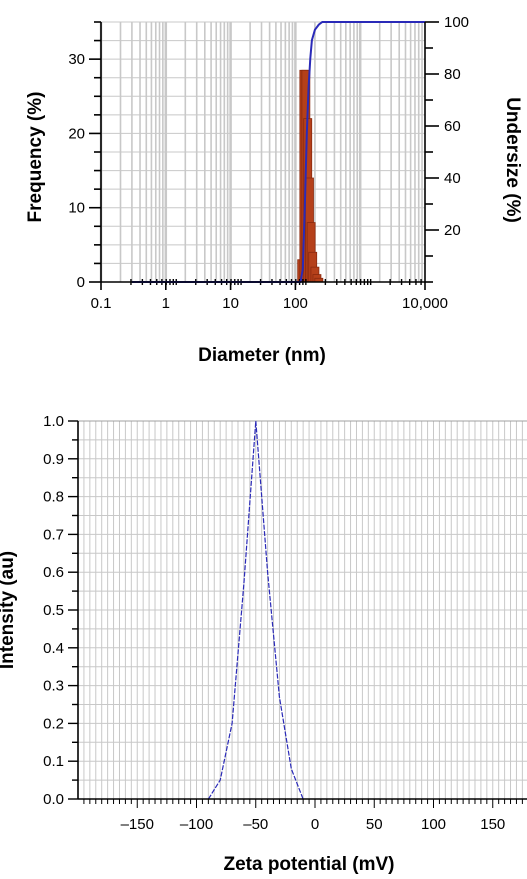 This screenshot has width=527, height=879. I want to click on chart2-y-tick-labels: 0.0 0.1 0.2 0.3 0.4 0.5 0.6 0.7 0.8 0.9 1.0, so click(53, 610).